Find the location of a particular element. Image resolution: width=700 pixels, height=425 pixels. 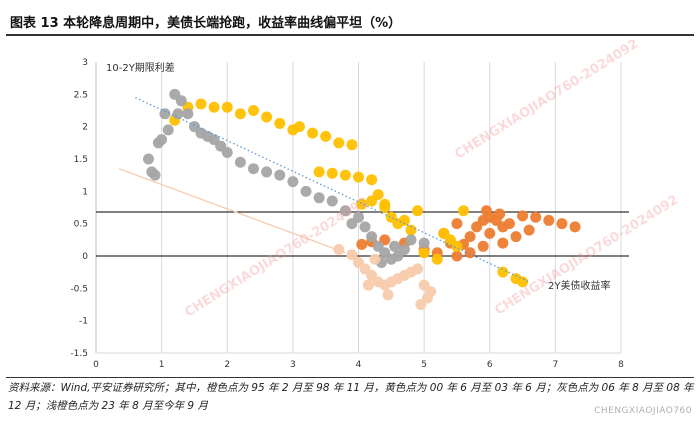

y-tick-label: 0 is located at coordinates (85, 257).